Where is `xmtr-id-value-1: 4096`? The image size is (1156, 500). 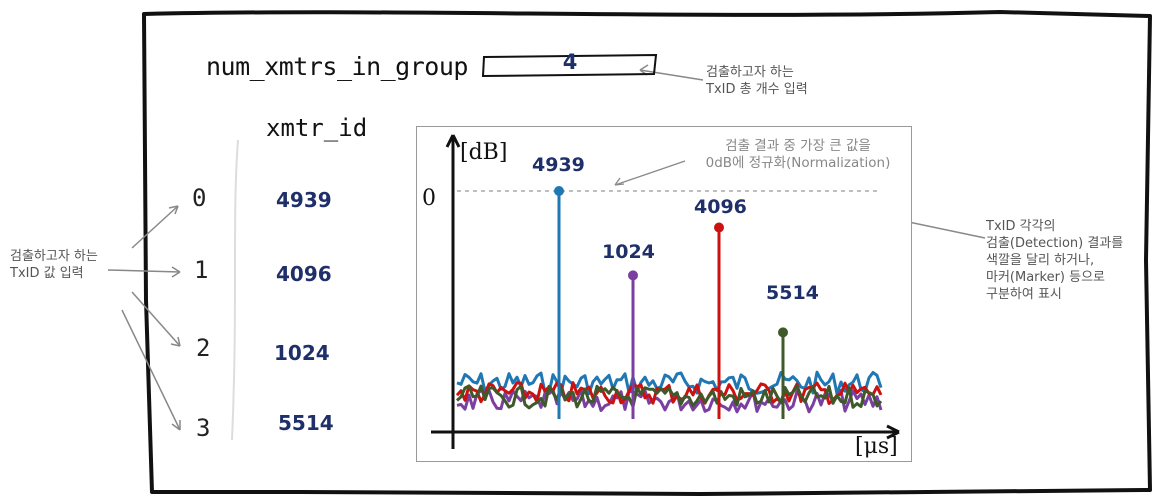
xmtr-id-value-1: 4096 is located at coordinates (304, 274).